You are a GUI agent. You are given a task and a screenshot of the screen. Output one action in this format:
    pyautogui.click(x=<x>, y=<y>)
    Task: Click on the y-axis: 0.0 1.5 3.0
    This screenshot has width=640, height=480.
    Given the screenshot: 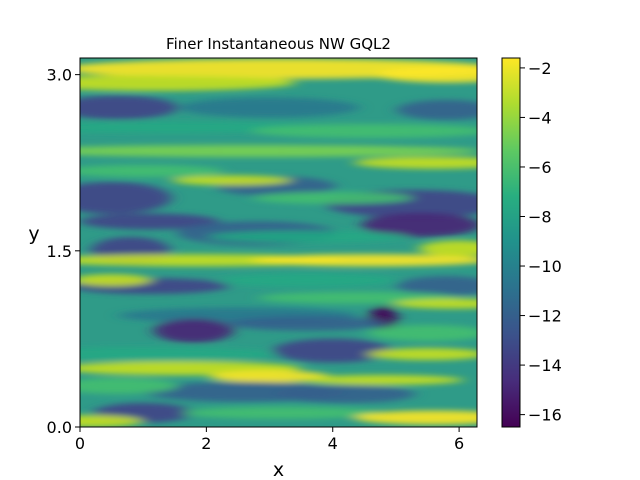 What is the action you would take?
    pyautogui.click(x=63, y=251)
    